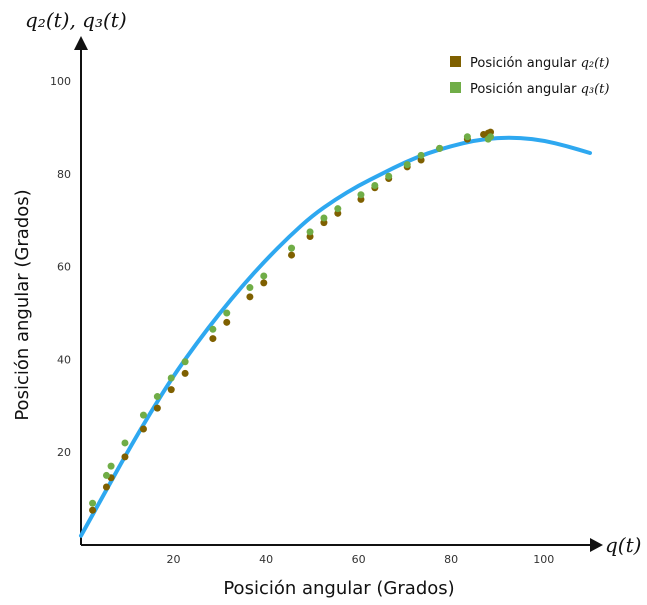 The height and width of the screenshot is (605, 647). Describe the element at coordinates (22, 304) in the screenshot. I see `y-axis-title: Posición angular (Grados)` at that location.